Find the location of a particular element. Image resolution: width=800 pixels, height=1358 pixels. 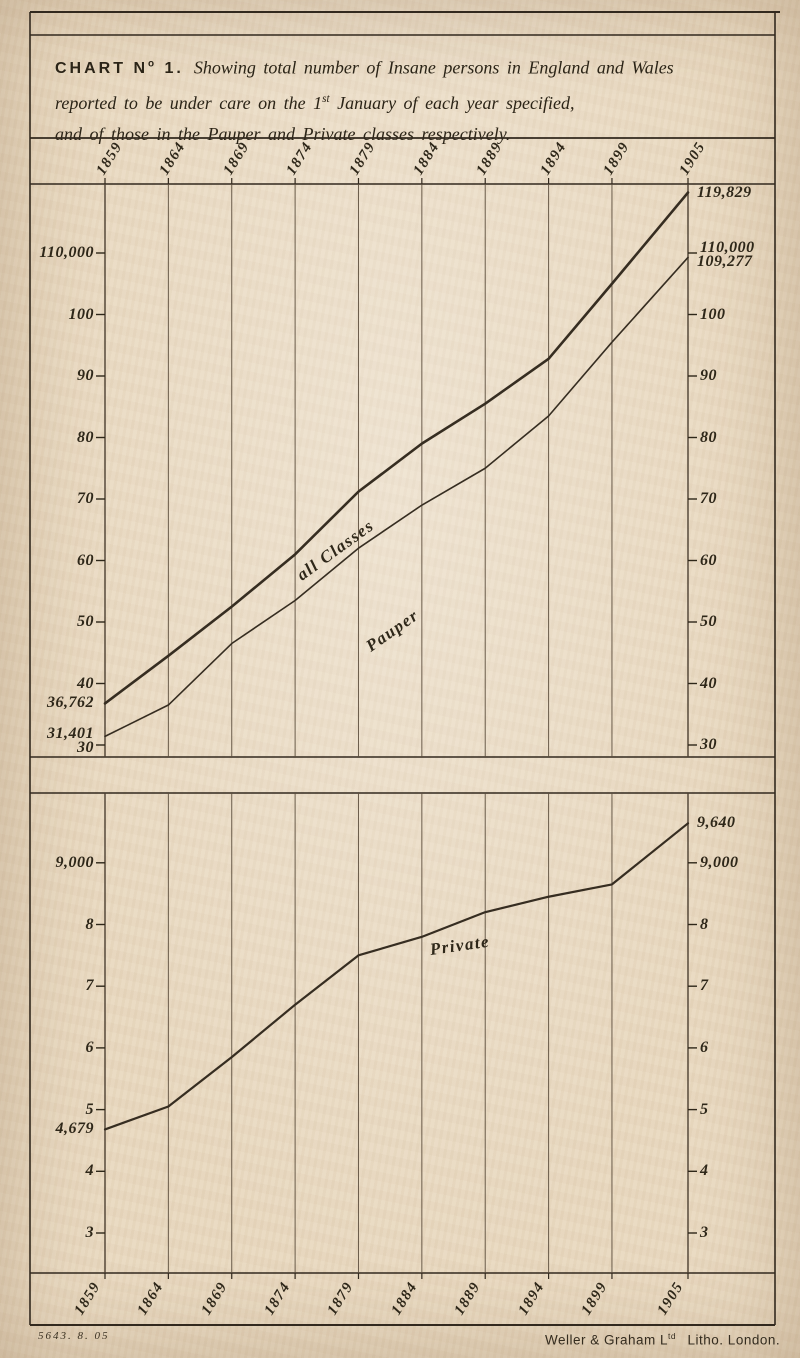

y-axis-label-70-right: 70 is located at coordinates (708, 498).